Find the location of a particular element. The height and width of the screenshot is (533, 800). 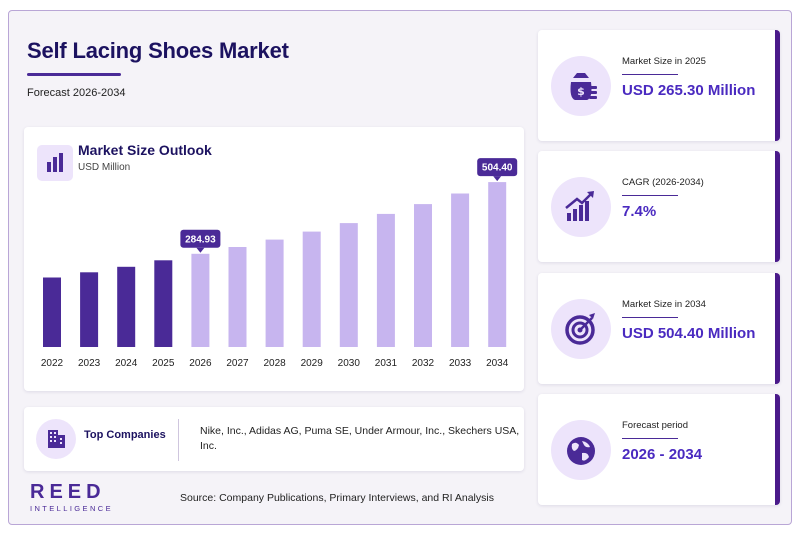

money-bag-icon: $ is located at coordinates (581, 86).